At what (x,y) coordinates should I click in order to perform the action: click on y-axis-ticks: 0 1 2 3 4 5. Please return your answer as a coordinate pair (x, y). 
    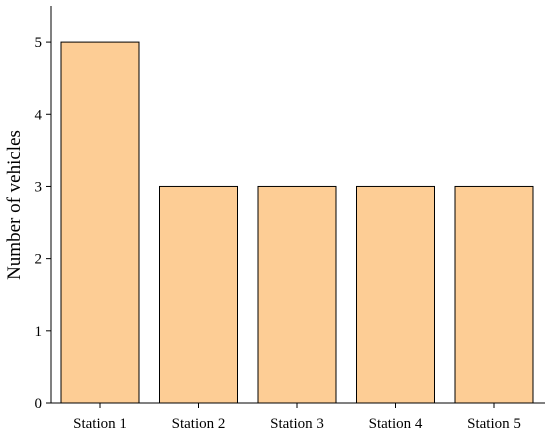
    Looking at the image, I should click on (43, 223).